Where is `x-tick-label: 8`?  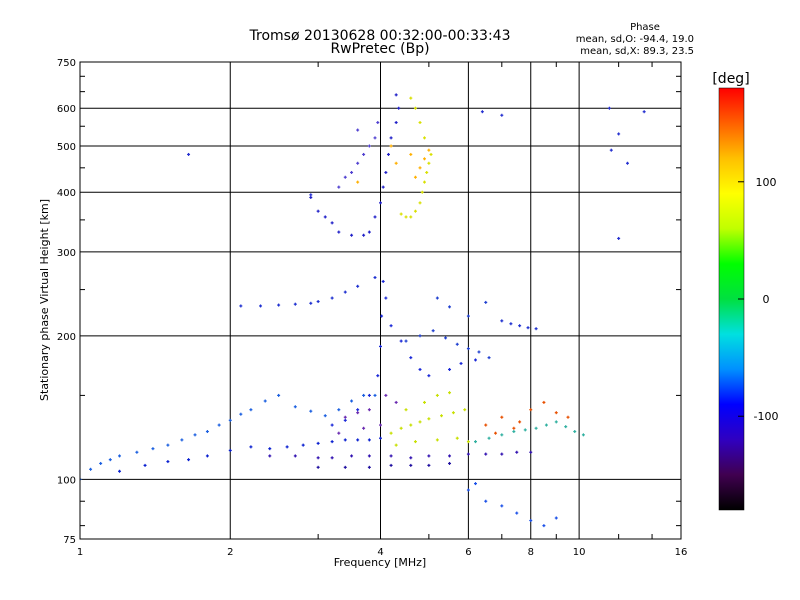
x-tick-label: 8 is located at coordinates (531, 552).